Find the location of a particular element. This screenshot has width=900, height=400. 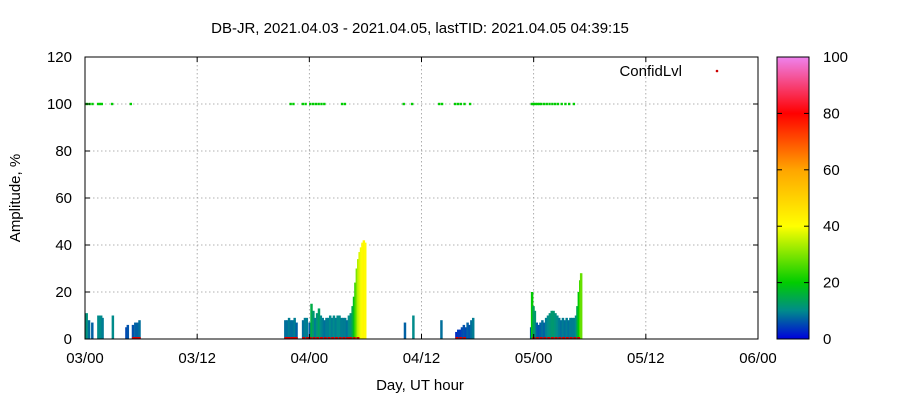

amplitude-series is located at coordinates (334, 289).